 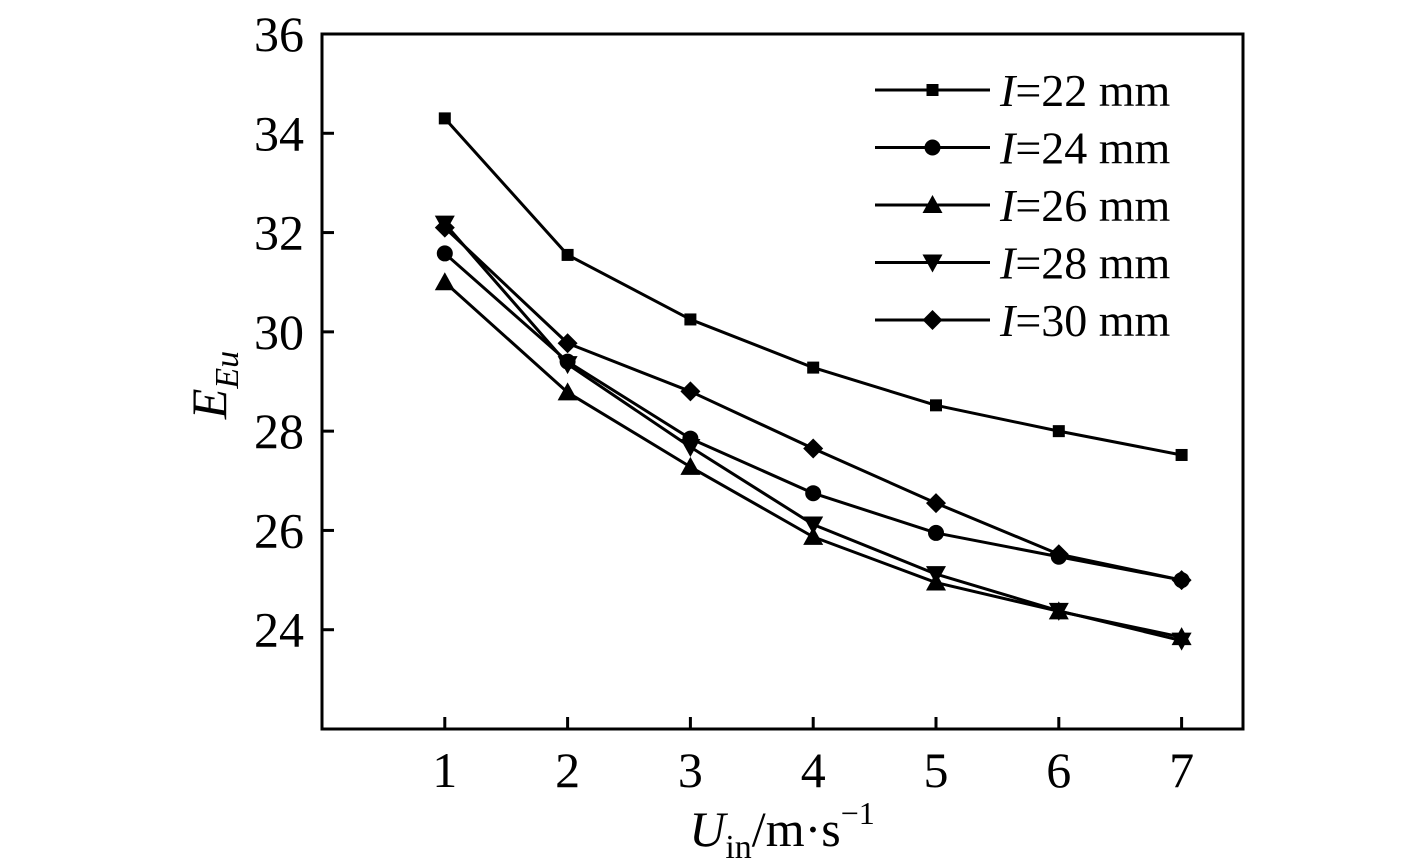 I want to click on x-axis-label: Uin/m·s−1, so click(x=782, y=828).